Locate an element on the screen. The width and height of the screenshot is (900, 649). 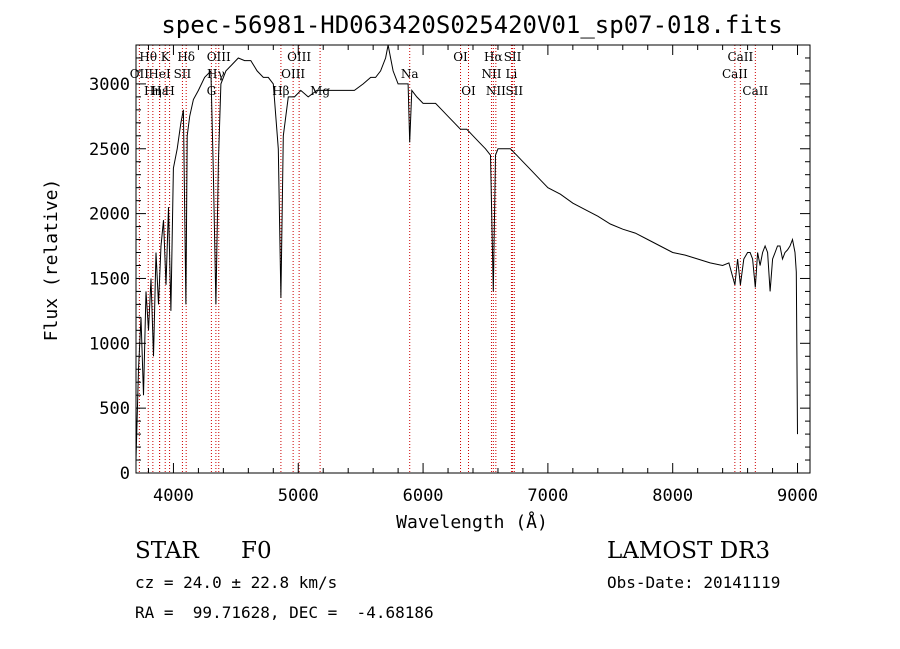
y-tick-label: 2500 is located at coordinates (109, 150).